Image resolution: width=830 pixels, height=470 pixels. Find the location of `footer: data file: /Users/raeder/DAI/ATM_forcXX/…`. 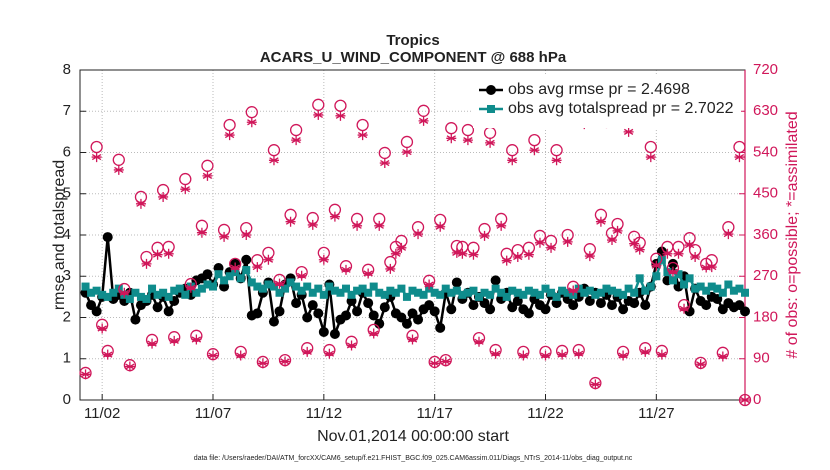

footer: data file: /Users/raeder/DAI/ATM_forcXX/… is located at coordinates (413, 458).